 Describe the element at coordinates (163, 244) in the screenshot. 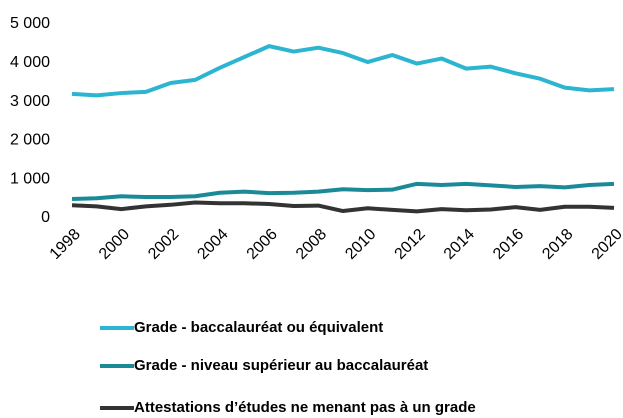

I see `x-tick-label: 2002` at that location.